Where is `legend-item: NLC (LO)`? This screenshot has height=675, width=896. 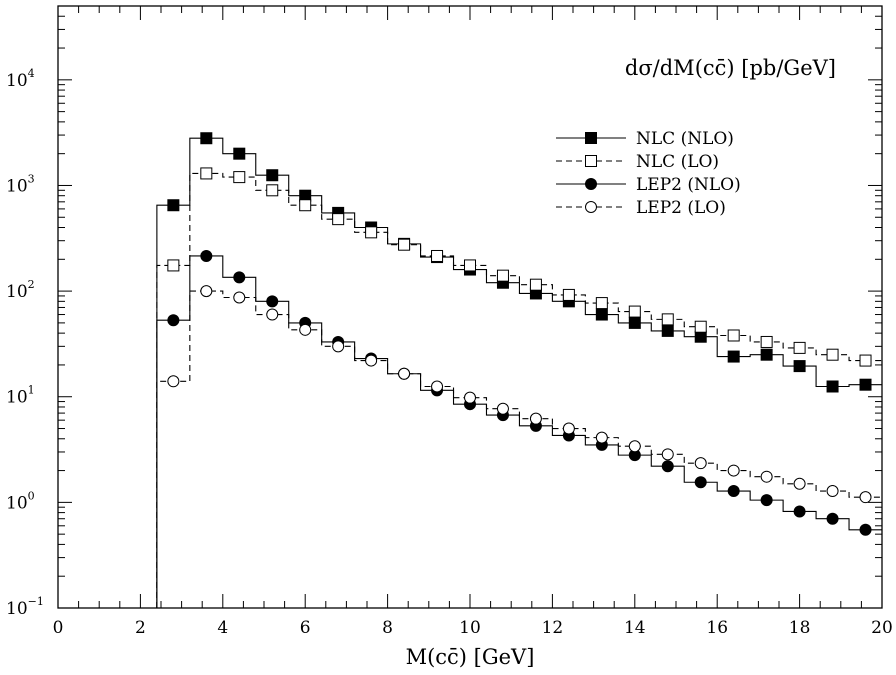 legend-item: NLC (LO) is located at coordinates (637, 162).